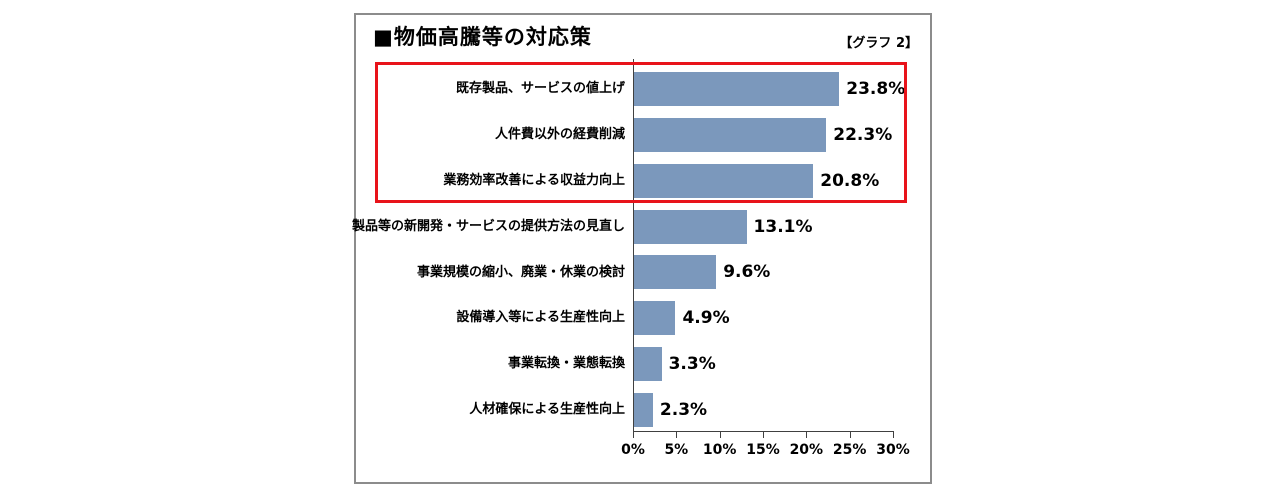 The width and height of the screenshot is (1280, 500). What do you see at coordinates (806, 450) in the screenshot?
I see `axis-tick-label: 20%` at bounding box center [806, 450].